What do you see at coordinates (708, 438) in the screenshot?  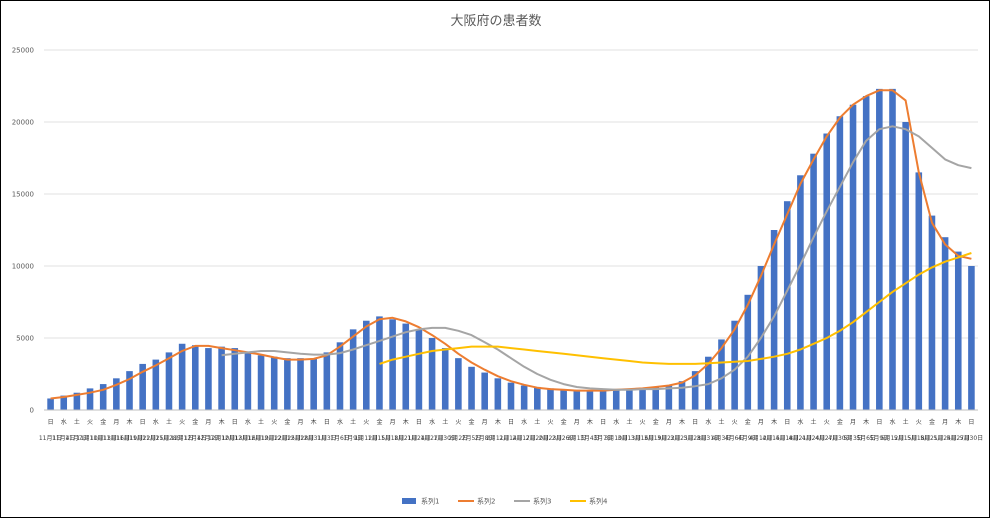 I see `x-tick-label: 3月31日` at bounding box center [708, 438].